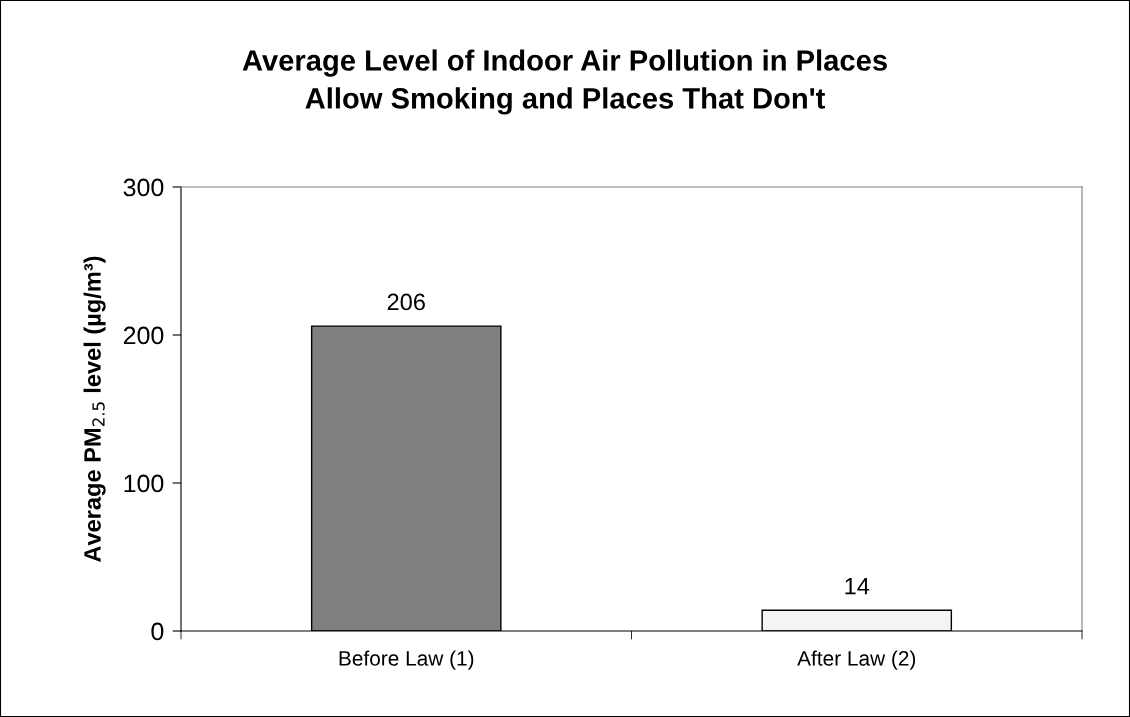 The width and height of the screenshot is (1130, 717). Describe the element at coordinates (406, 660) in the screenshot. I see `x-tick-label: Before Law (1)` at that location.